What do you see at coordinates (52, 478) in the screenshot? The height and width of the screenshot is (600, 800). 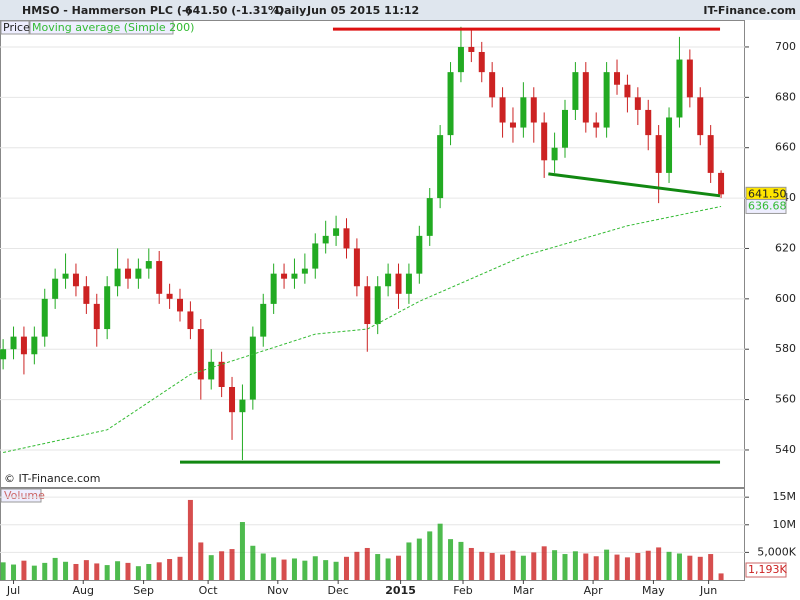 I see `watermark: © IT-Finance.com` at bounding box center [52, 478].